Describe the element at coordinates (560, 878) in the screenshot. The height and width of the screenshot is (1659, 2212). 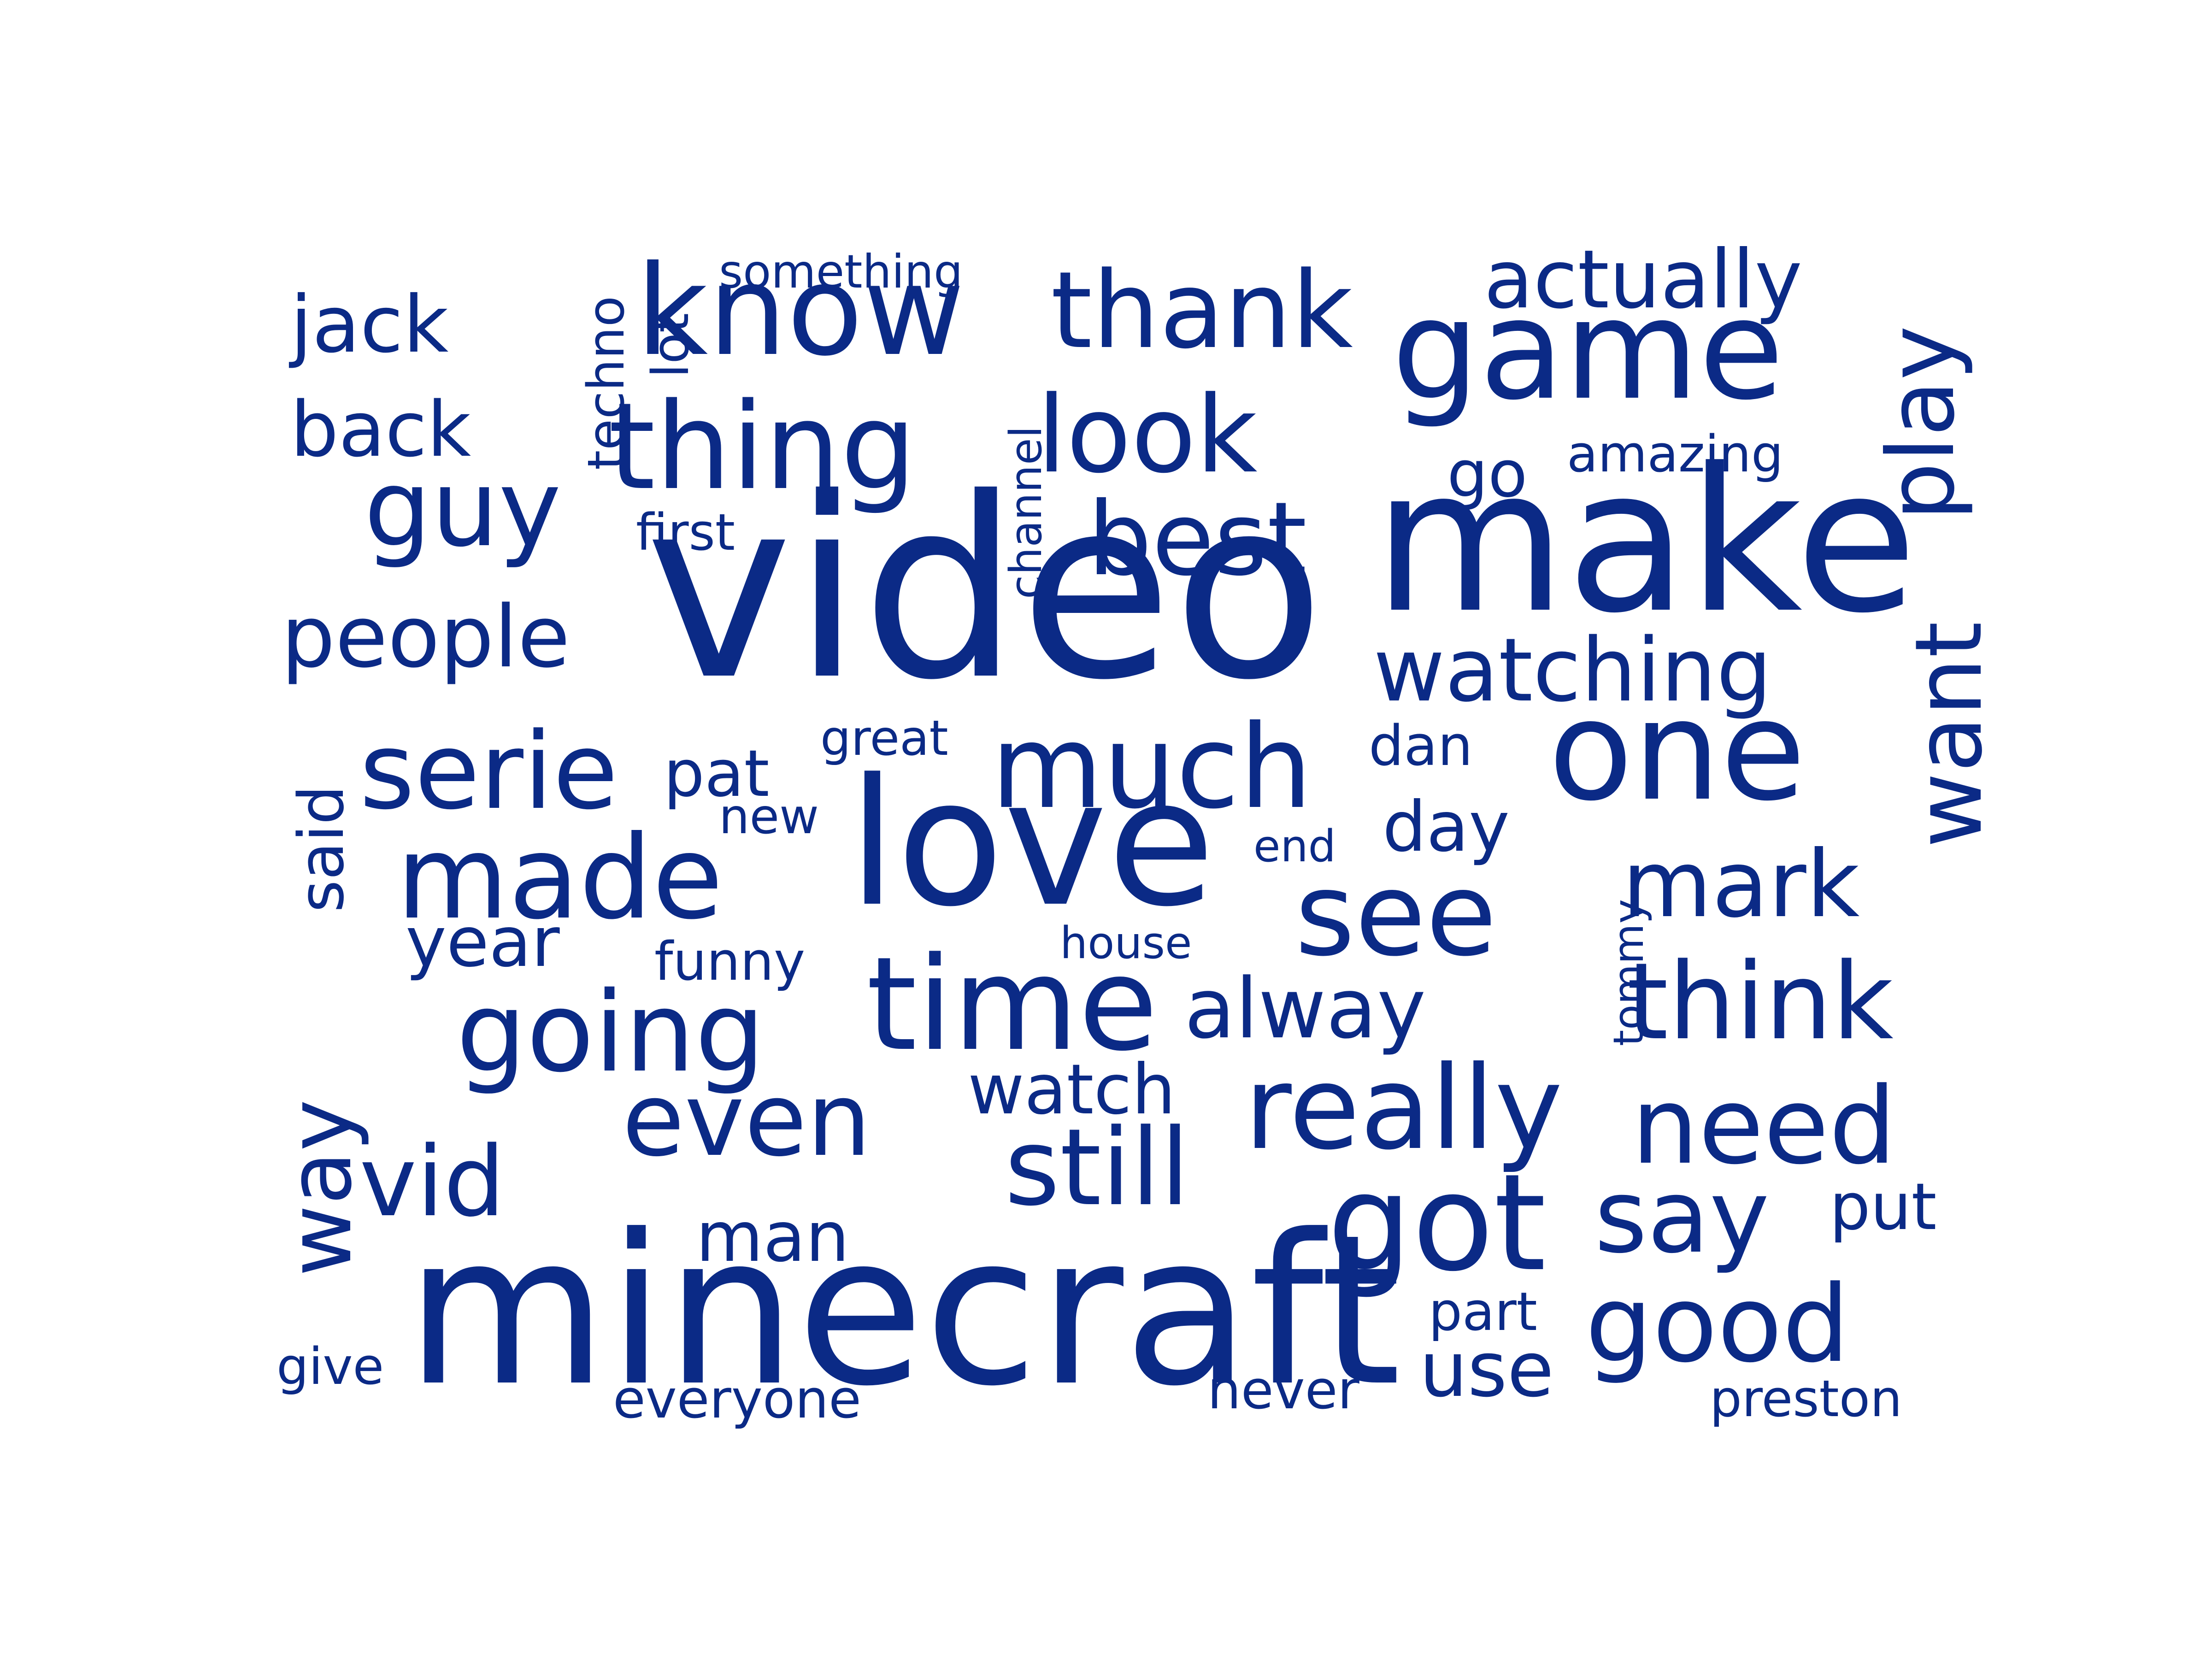
I see `cloud-word: made` at that location.